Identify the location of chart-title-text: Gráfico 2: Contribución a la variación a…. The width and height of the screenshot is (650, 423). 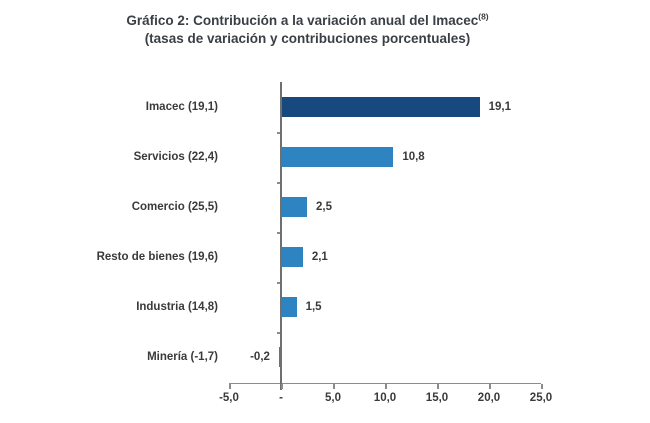
(302, 20).